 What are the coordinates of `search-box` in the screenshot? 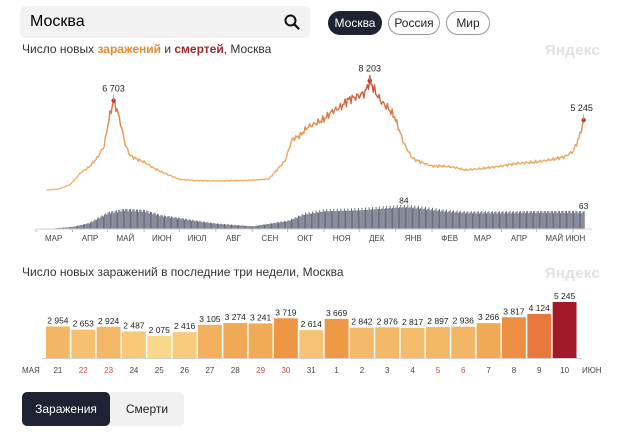 It's located at (165, 22).